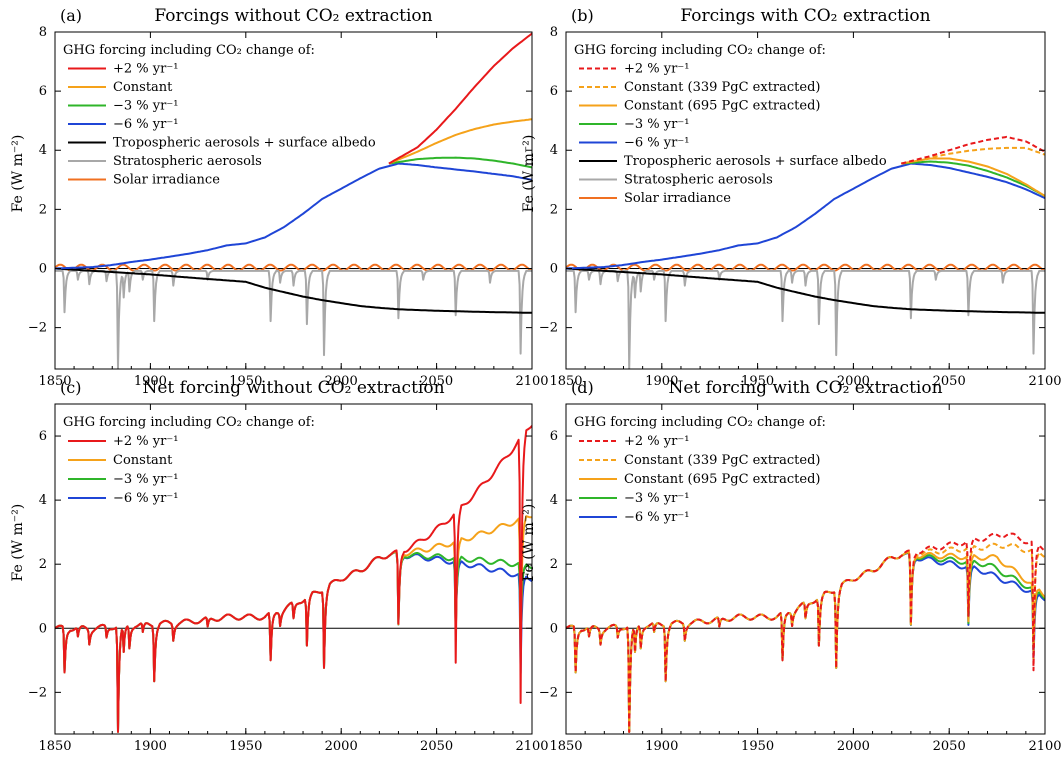 Image resolution: width=1064 pixels, height=759 pixels. I want to click on panel-title: Net forcing without CO₂ extraction, so click(293, 388).